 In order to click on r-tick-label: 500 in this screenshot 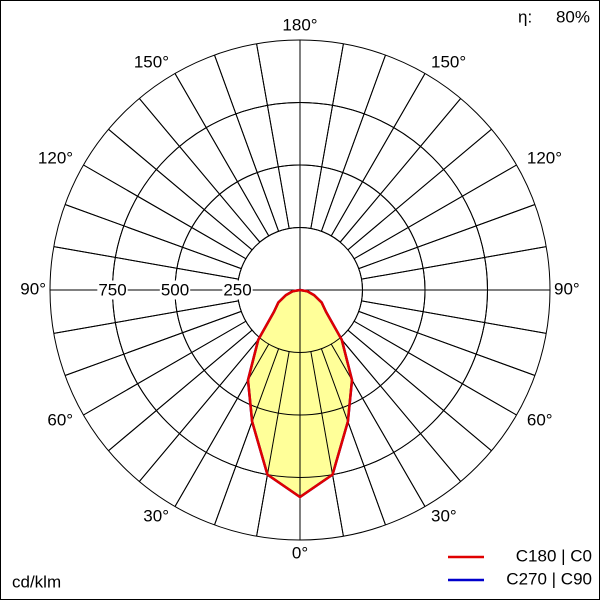, I will do `click(175, 289)`.